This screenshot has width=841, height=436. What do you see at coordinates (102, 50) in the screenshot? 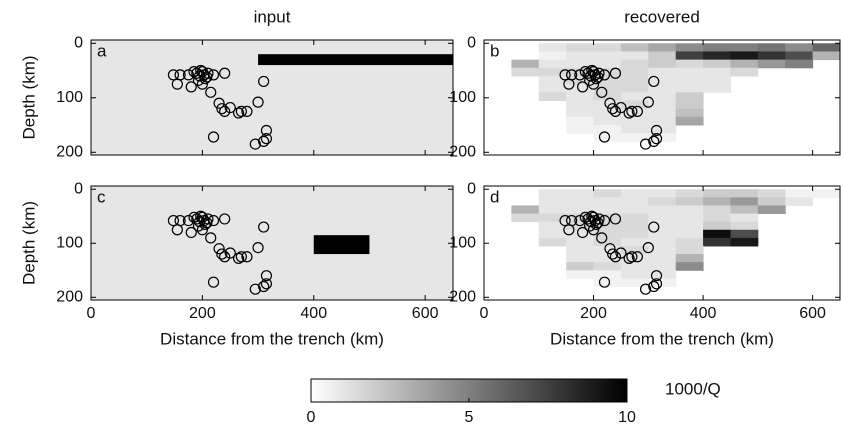
I see `panel-label: a` at bounding box center [102, 50].